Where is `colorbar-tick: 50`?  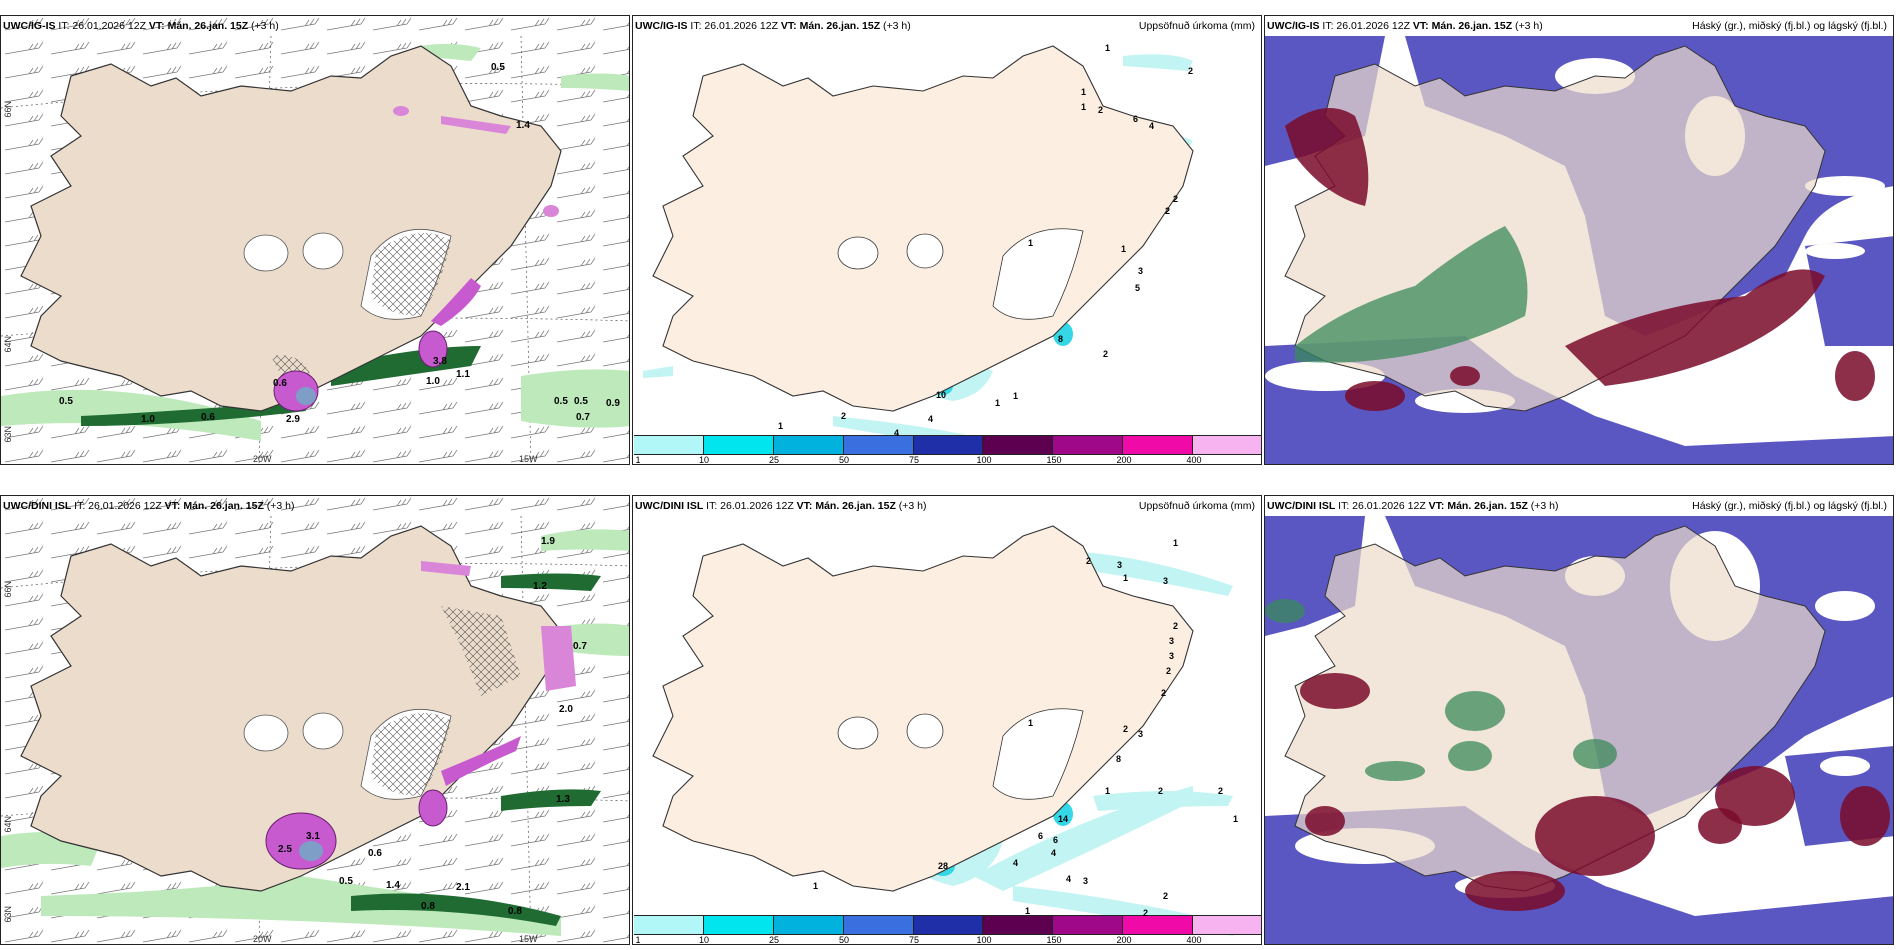 colorbar-tick: 50 is located at coordinates (844, 940).